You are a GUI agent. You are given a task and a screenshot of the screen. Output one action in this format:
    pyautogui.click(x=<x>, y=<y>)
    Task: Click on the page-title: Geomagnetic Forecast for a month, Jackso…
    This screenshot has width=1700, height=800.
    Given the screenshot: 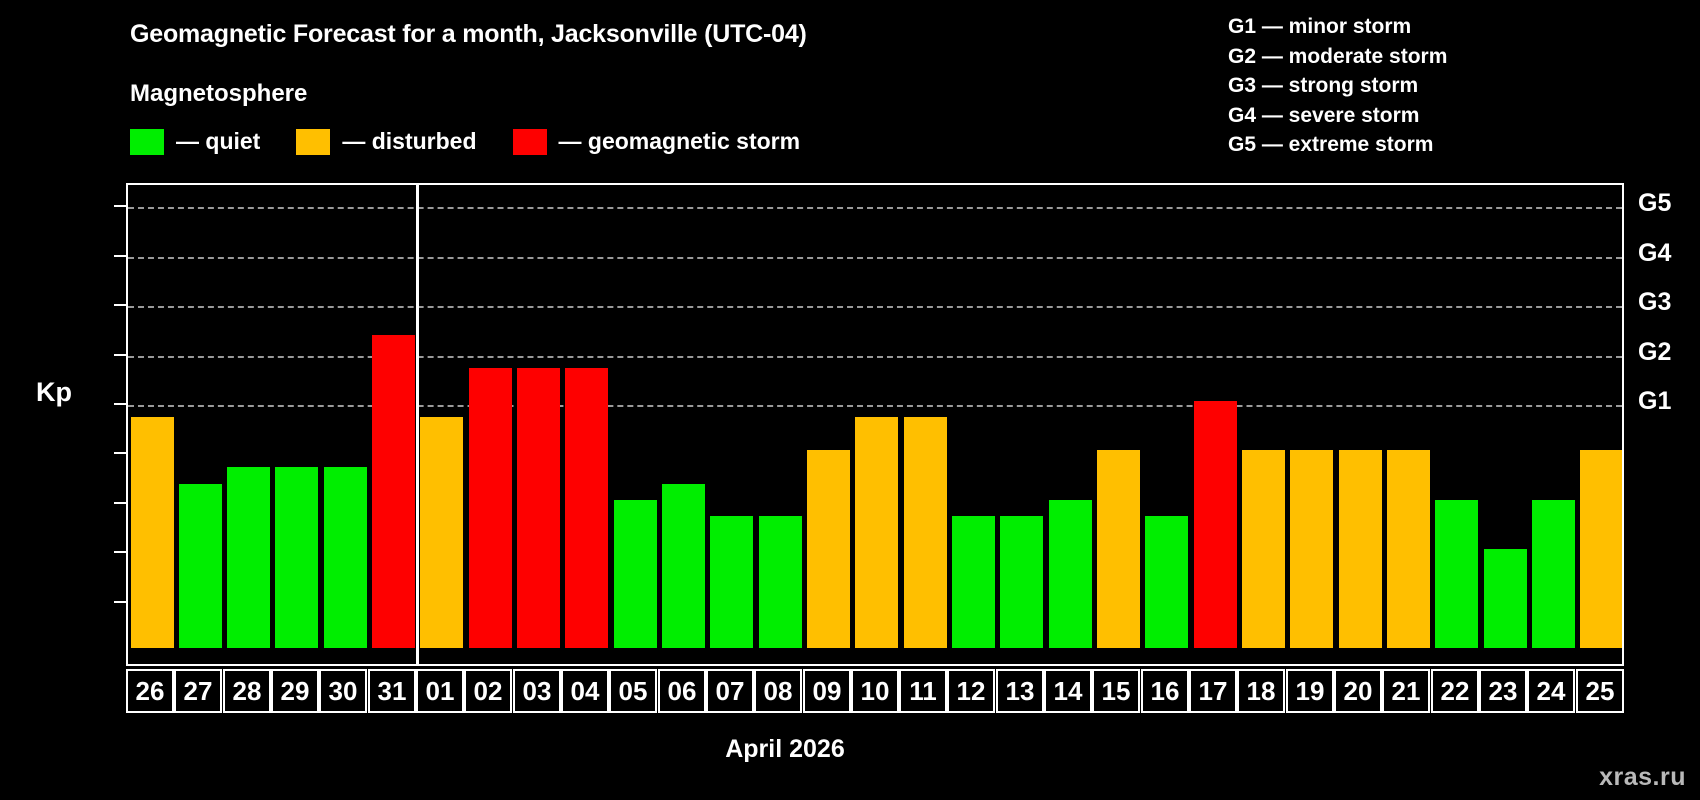 What is the action you would take?
    pyautogui.click(x=468, y=34)
    